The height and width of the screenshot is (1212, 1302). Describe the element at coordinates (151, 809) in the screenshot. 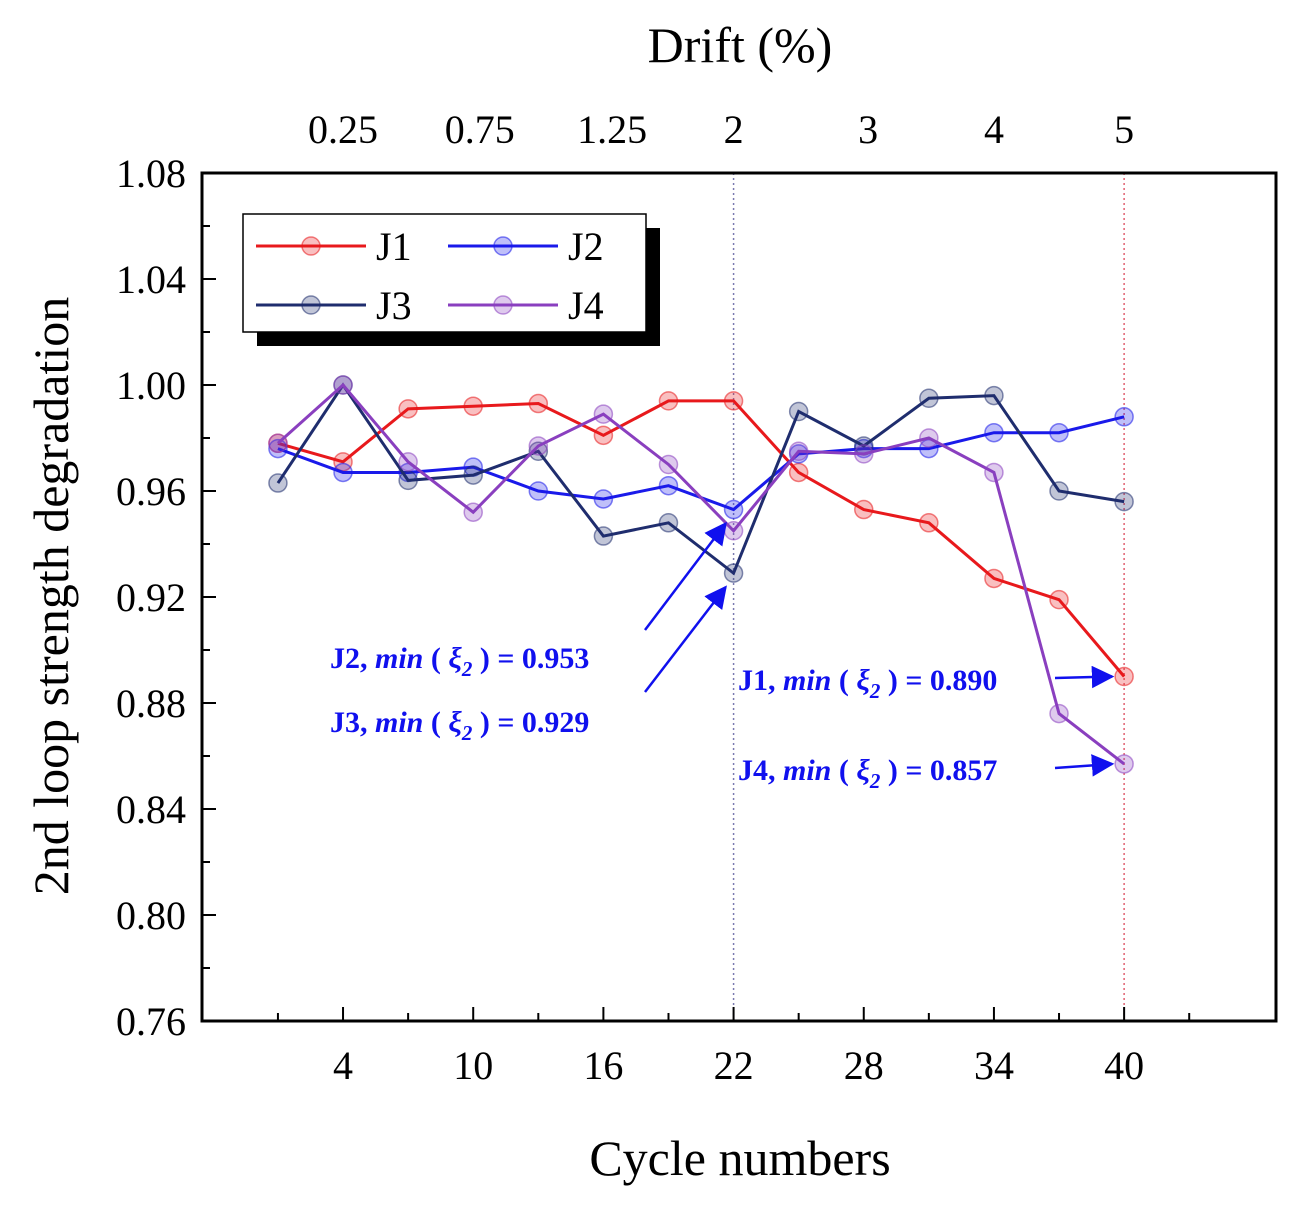

I see `y-tick-label: 0.84` at that location.